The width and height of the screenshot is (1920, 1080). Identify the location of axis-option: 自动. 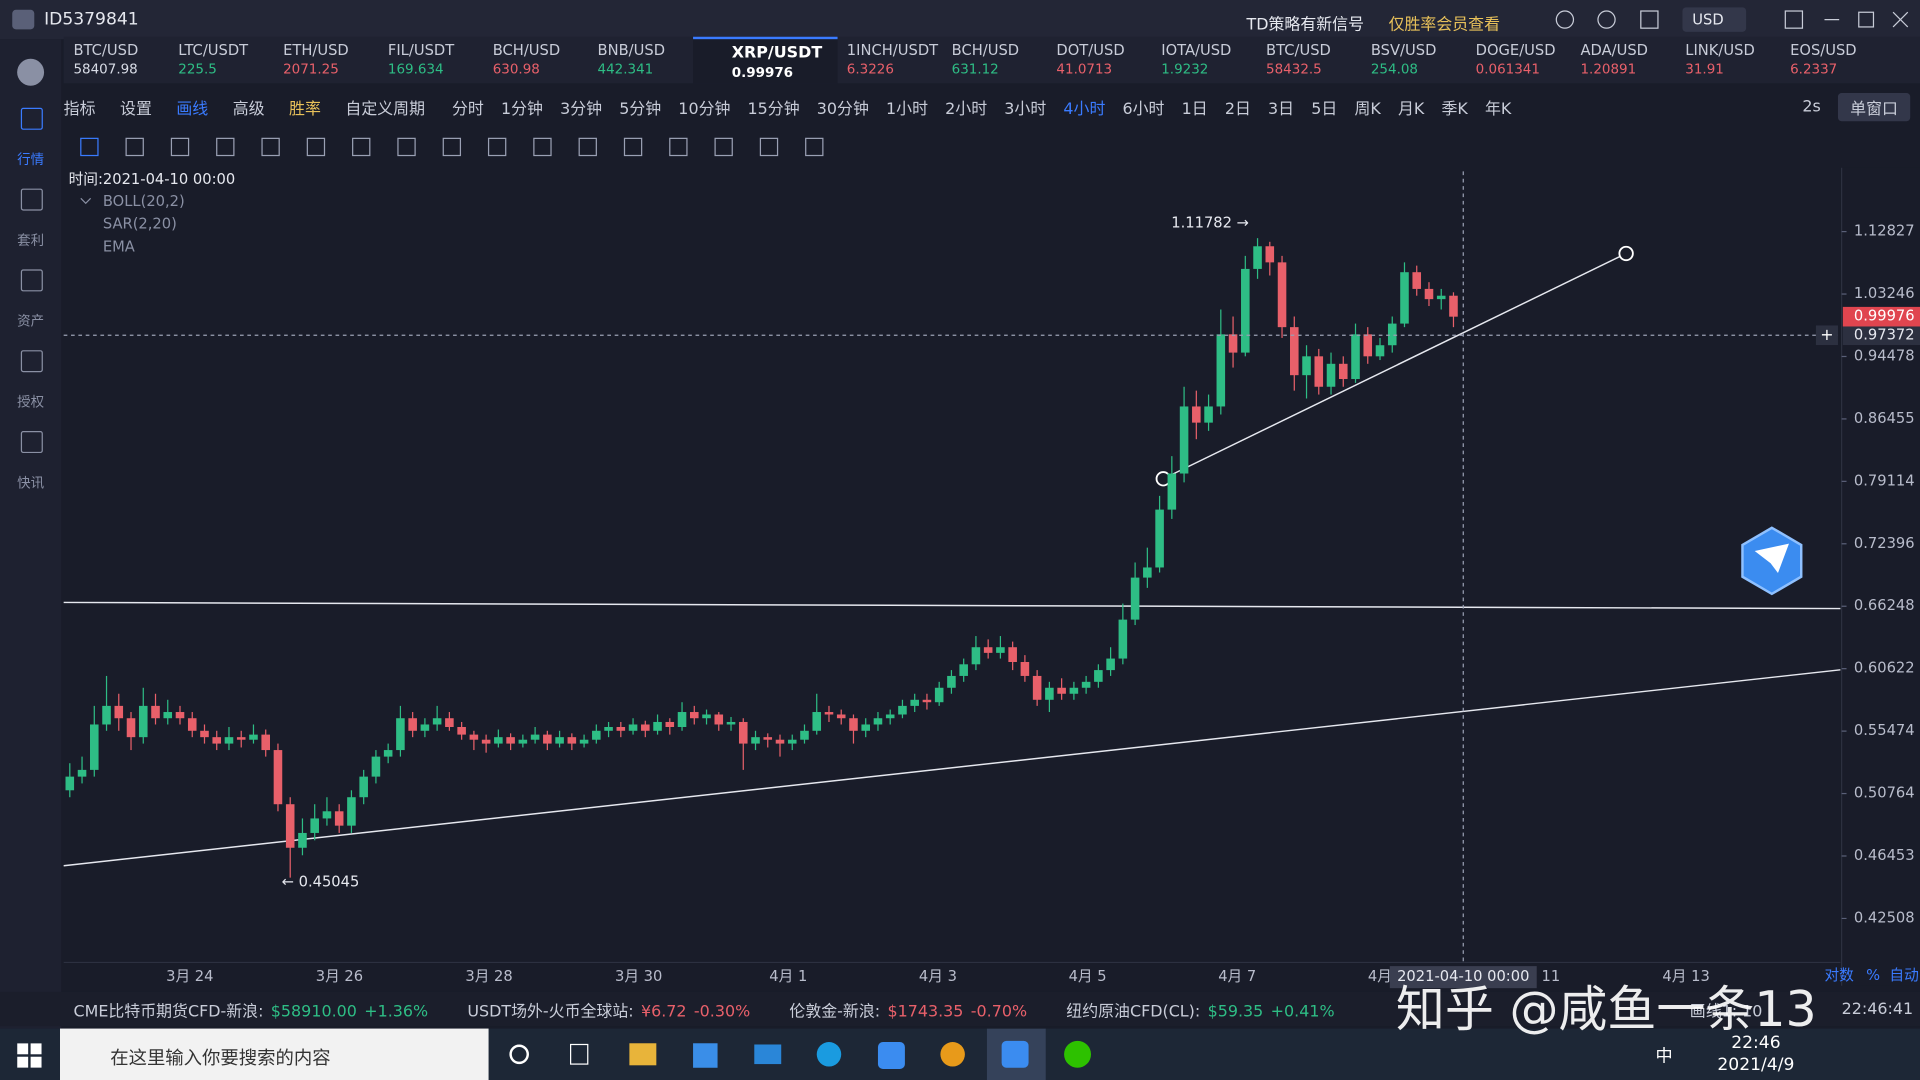
(1903, 975).